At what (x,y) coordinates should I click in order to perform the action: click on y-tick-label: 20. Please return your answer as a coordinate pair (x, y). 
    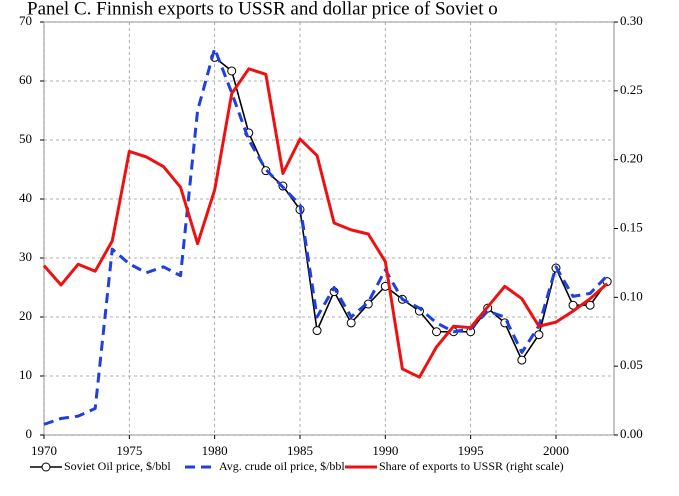
    Looking at the image, I should click on (25, 315).